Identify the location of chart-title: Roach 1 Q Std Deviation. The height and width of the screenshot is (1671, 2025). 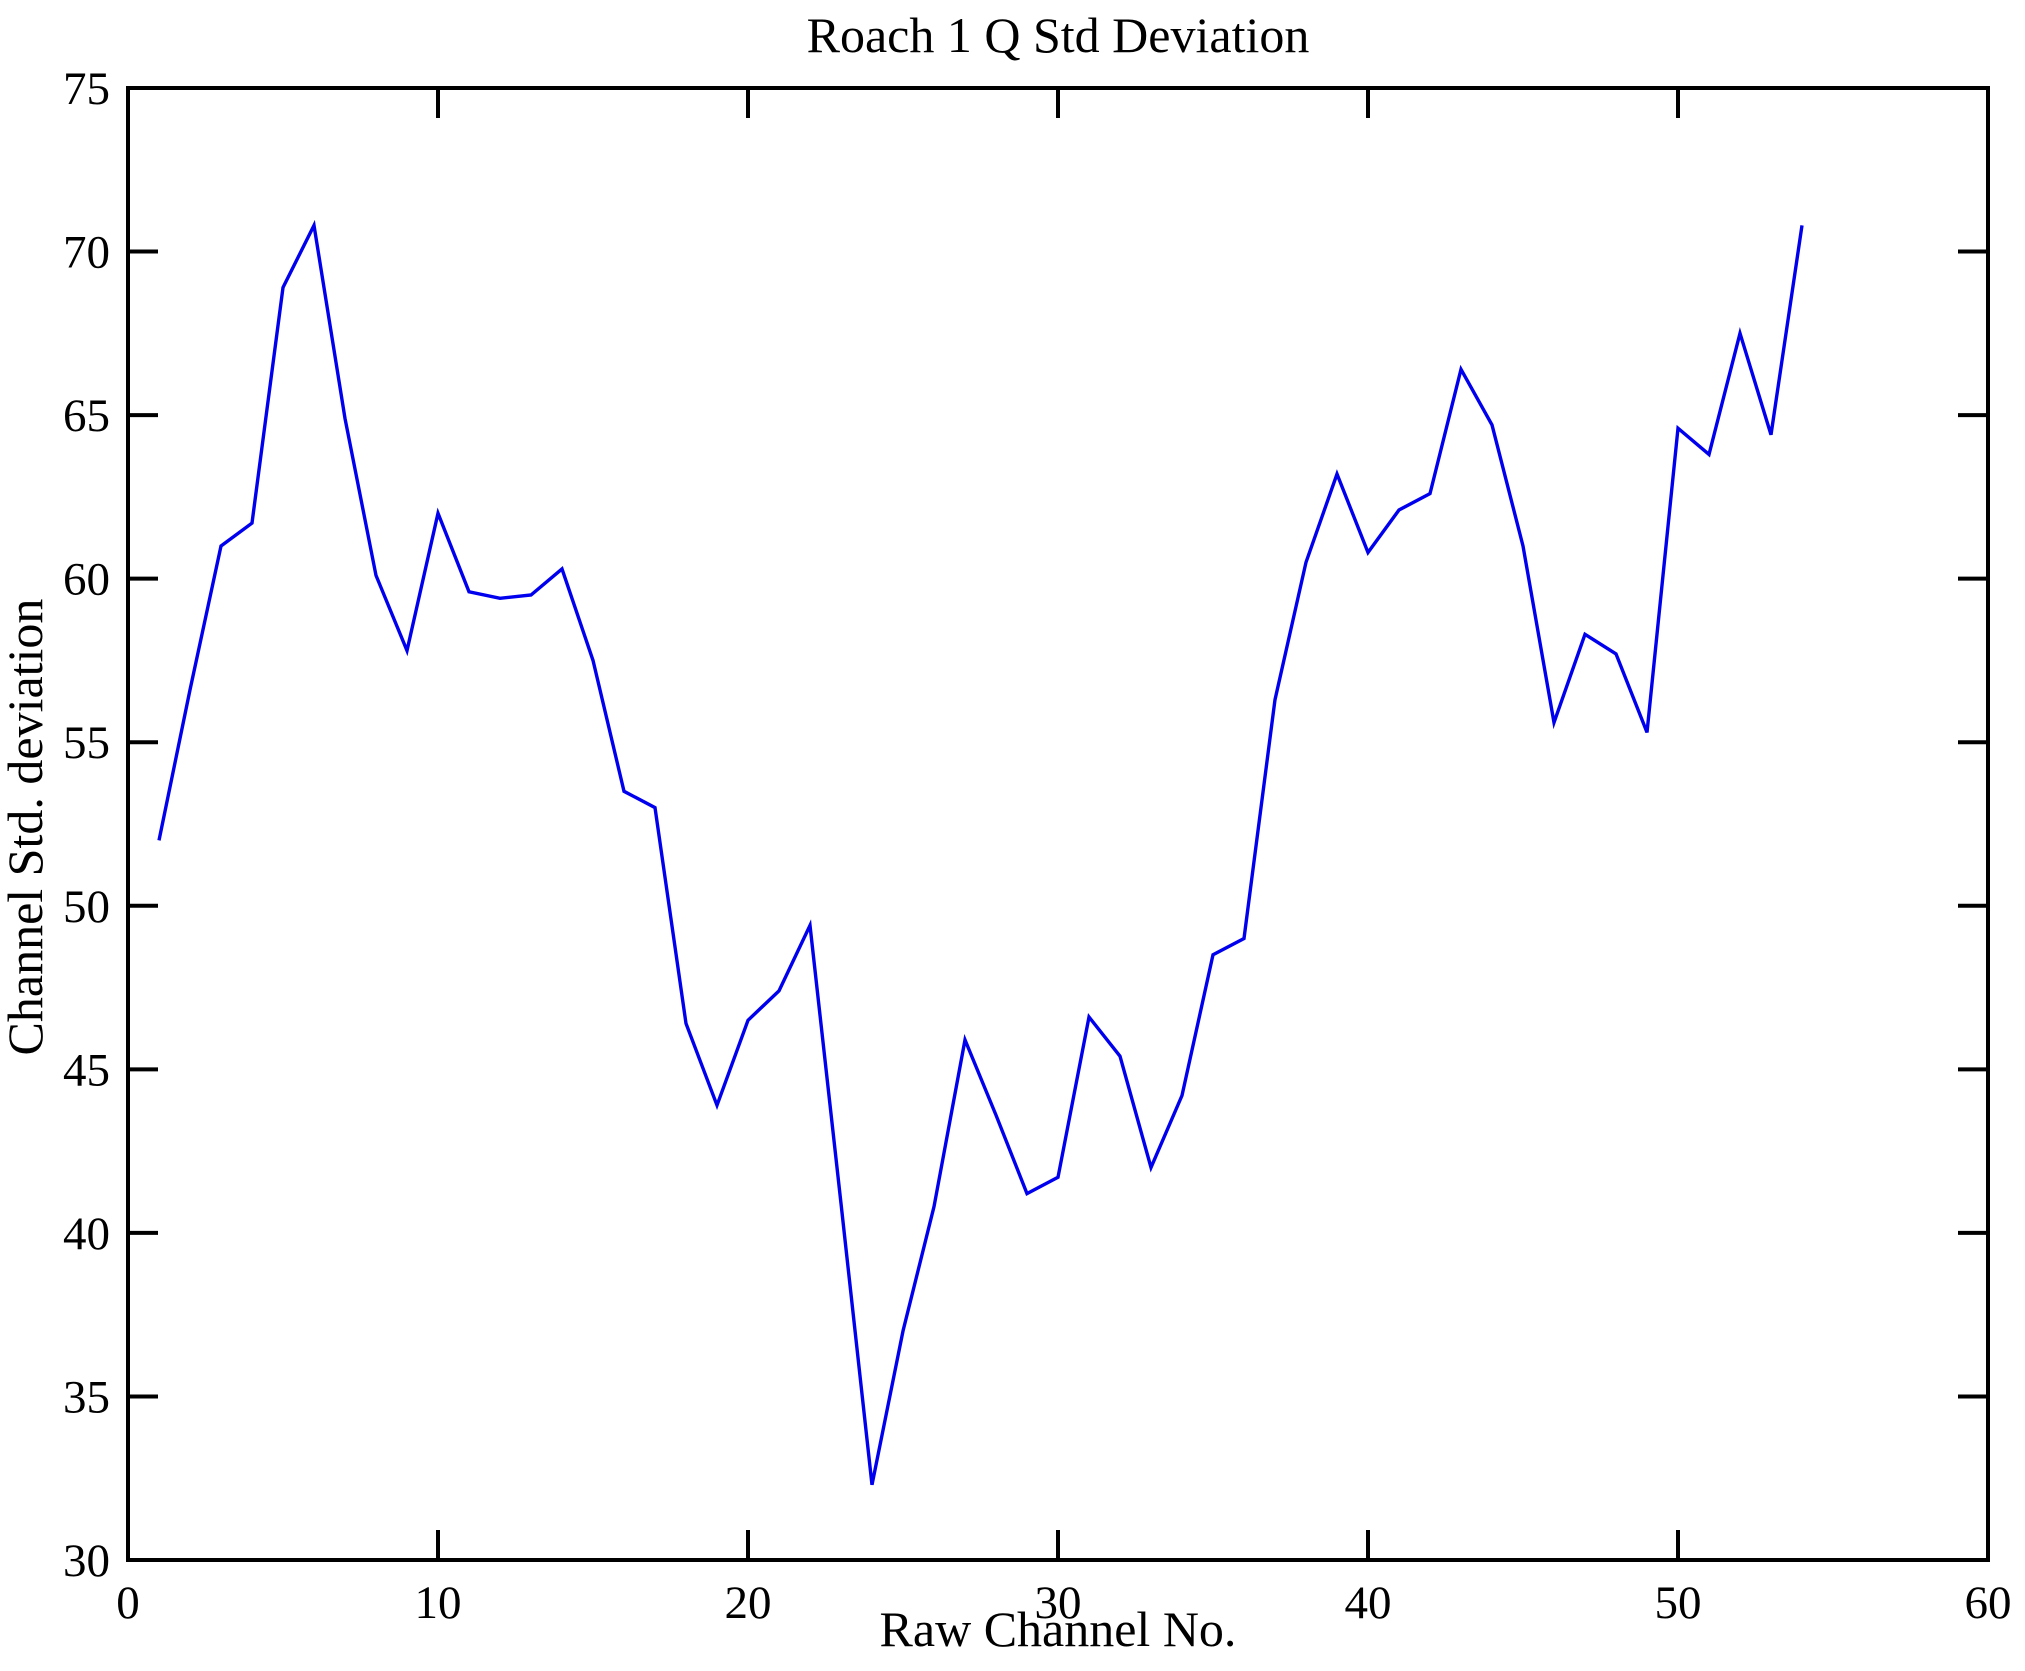
(1058, 35).